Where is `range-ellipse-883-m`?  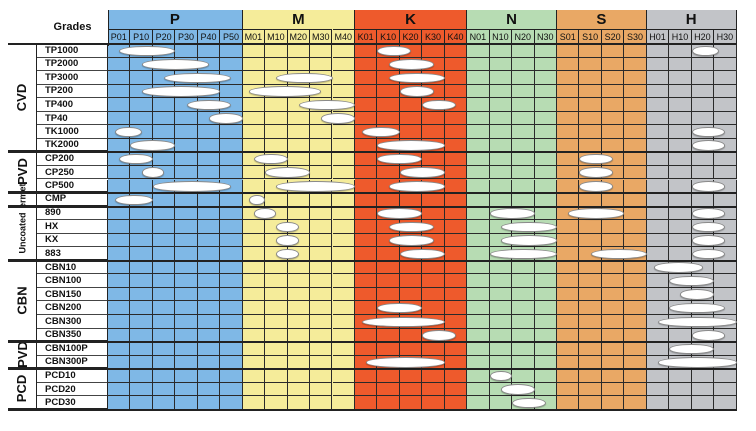
range-ellipse-883-m is located at coordinates (287, 254).